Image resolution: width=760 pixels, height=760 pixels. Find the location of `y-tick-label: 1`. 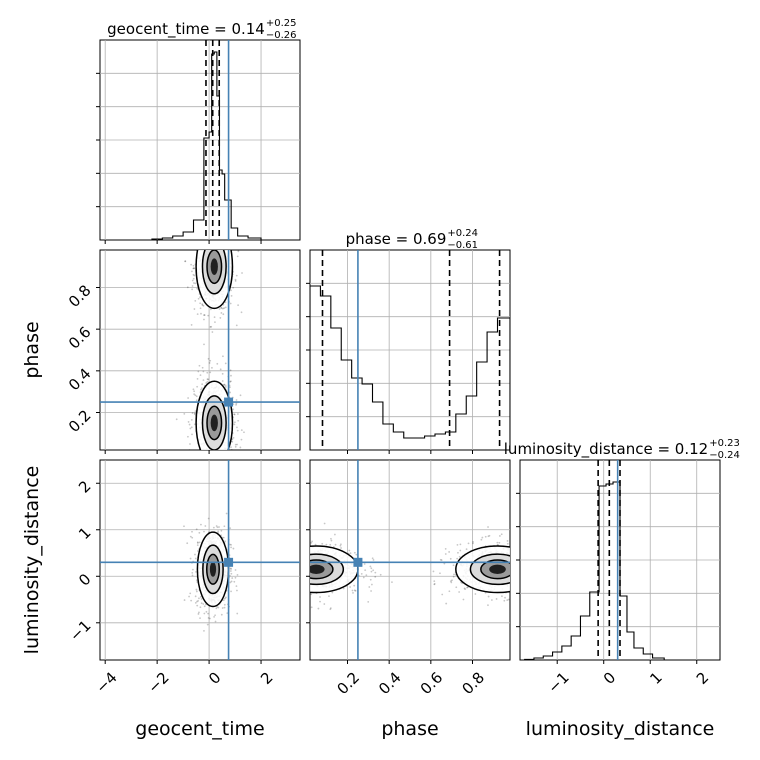

y-tick-label: 1 is located at coordinates (84, 533).